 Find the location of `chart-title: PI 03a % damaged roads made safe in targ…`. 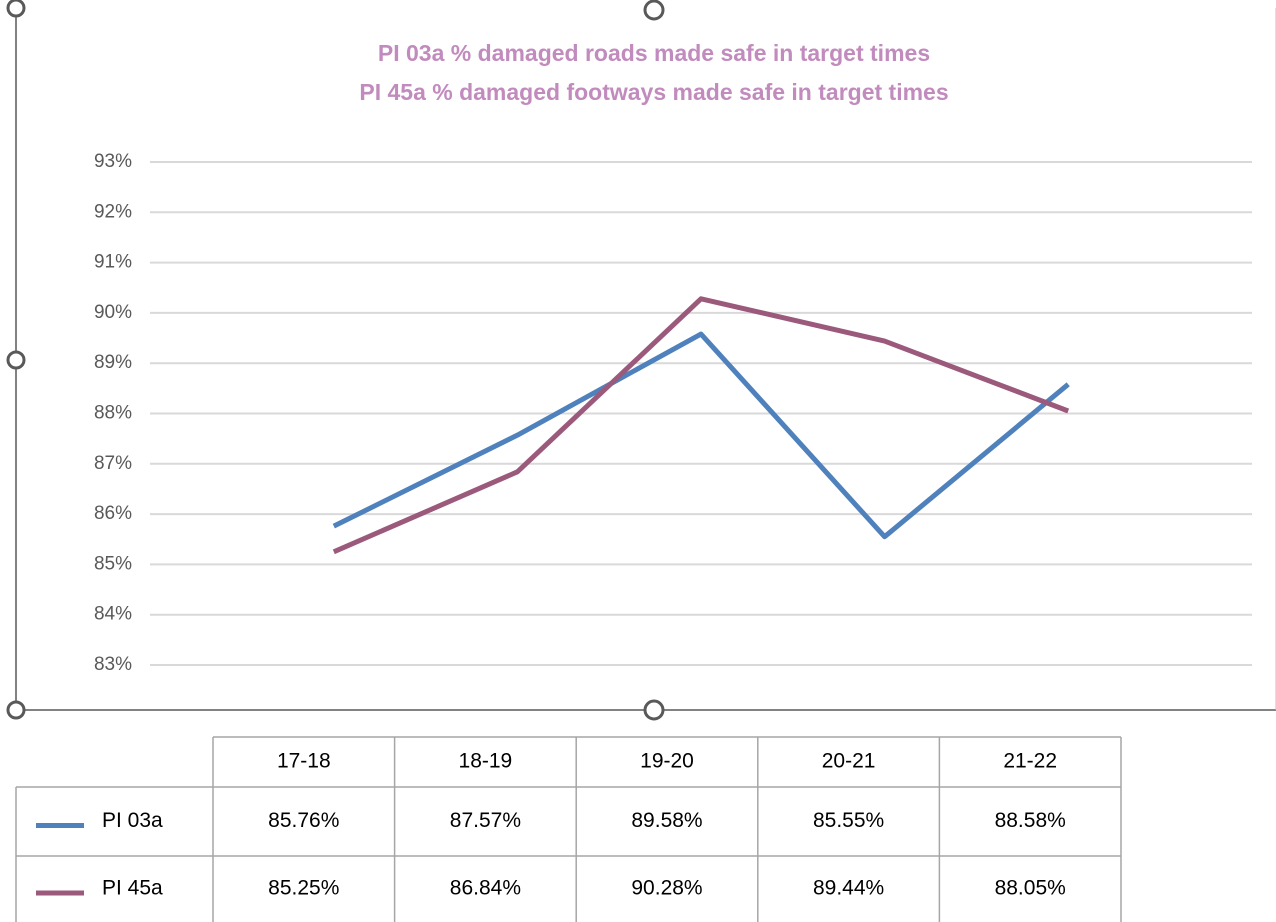

chart-title: PI 03a % damaged roads made safe in targ… is located at coordinates (654, 53).